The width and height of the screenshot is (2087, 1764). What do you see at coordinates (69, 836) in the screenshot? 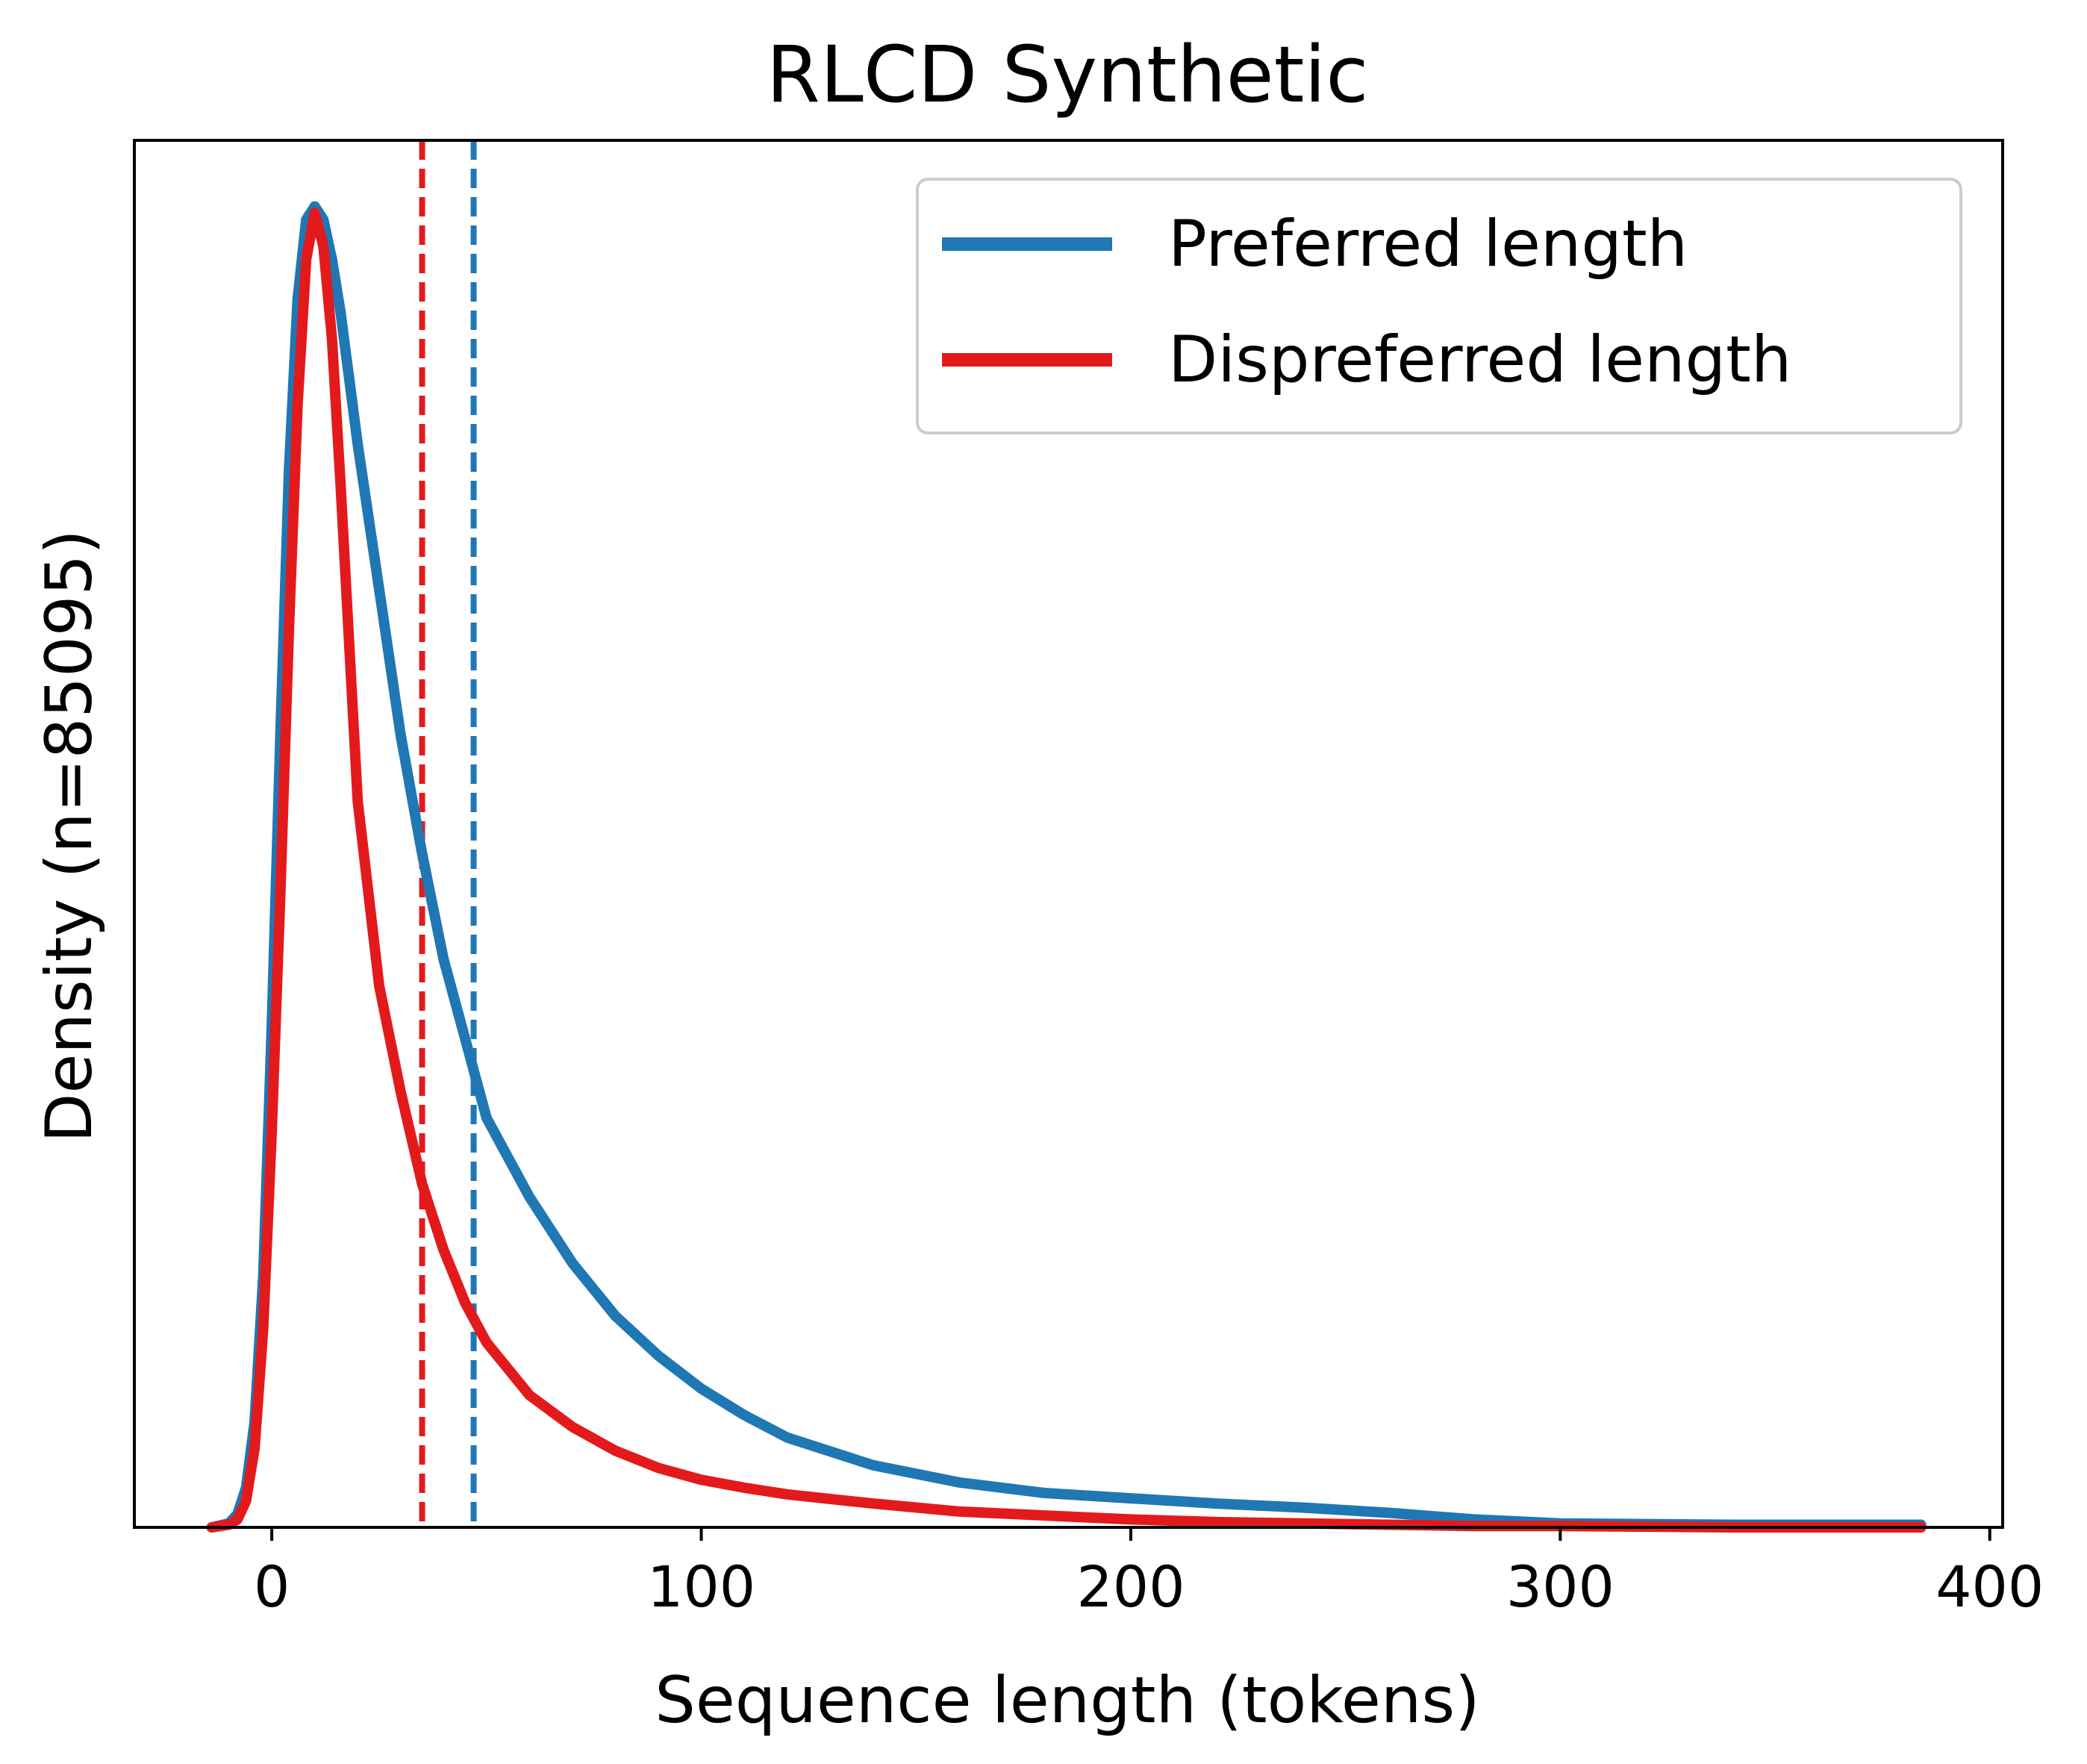
I see `y-axis-label: Density (n=85095)` at bounding box center [69, 836].